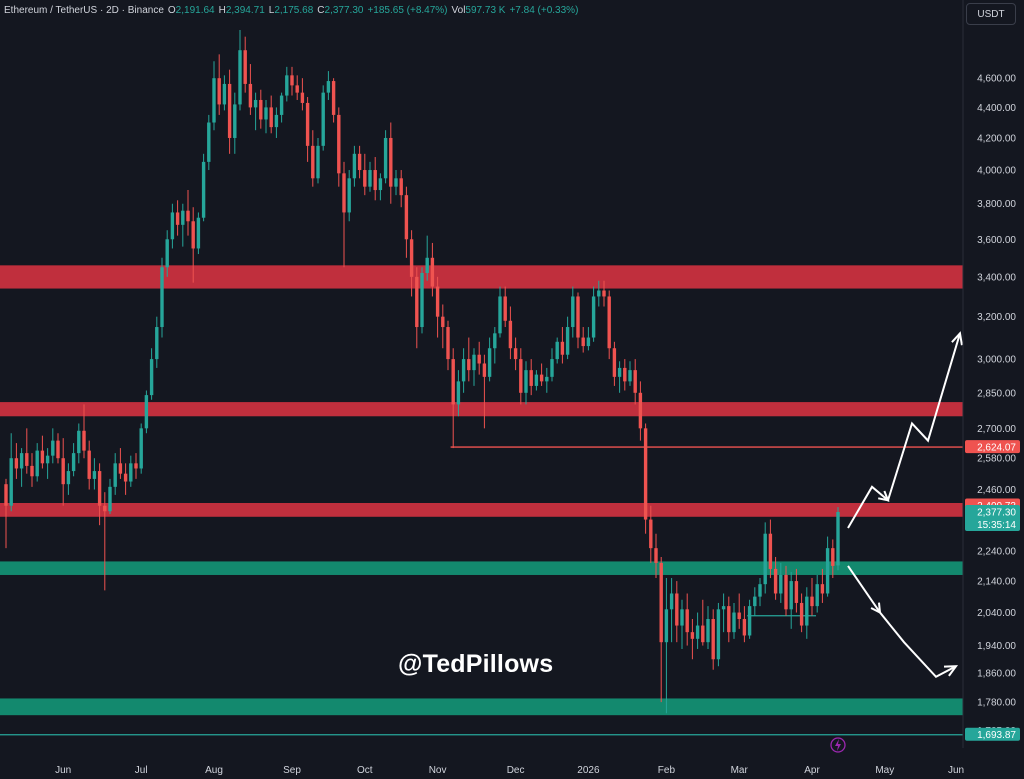  What do you see at coordinates (996, 393) in the screenshot?
I see `y-tick-label: 2,850.00` at bounding box center [996, 393].